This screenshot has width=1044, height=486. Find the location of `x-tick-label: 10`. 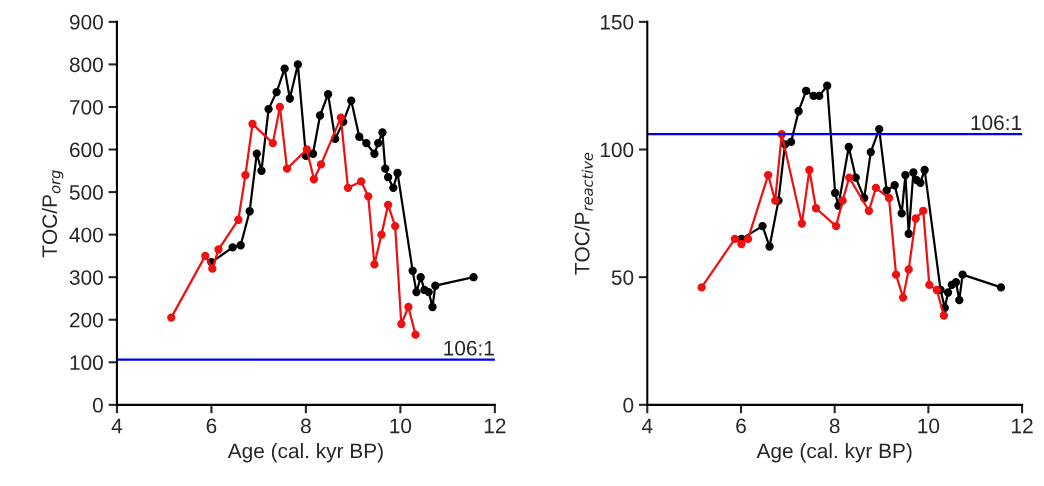

x-tick-label: 10 is located at coordinates (929, 426).